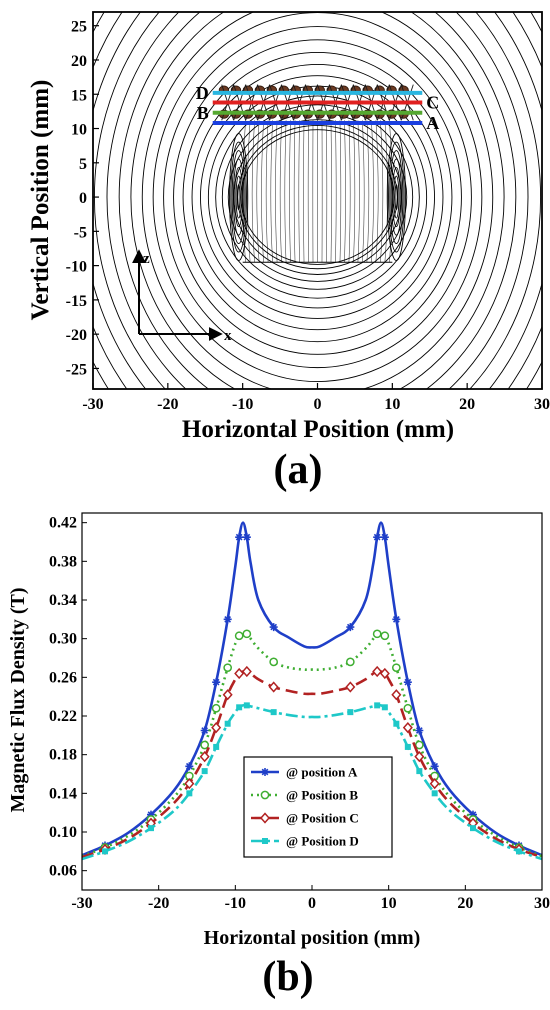 The width and height of the screenshot is (550, 1010). What do you see at coordinates (76, 267) in the screenshot?
I see `y-tick-label: -10` at bounding box center [76, 267].